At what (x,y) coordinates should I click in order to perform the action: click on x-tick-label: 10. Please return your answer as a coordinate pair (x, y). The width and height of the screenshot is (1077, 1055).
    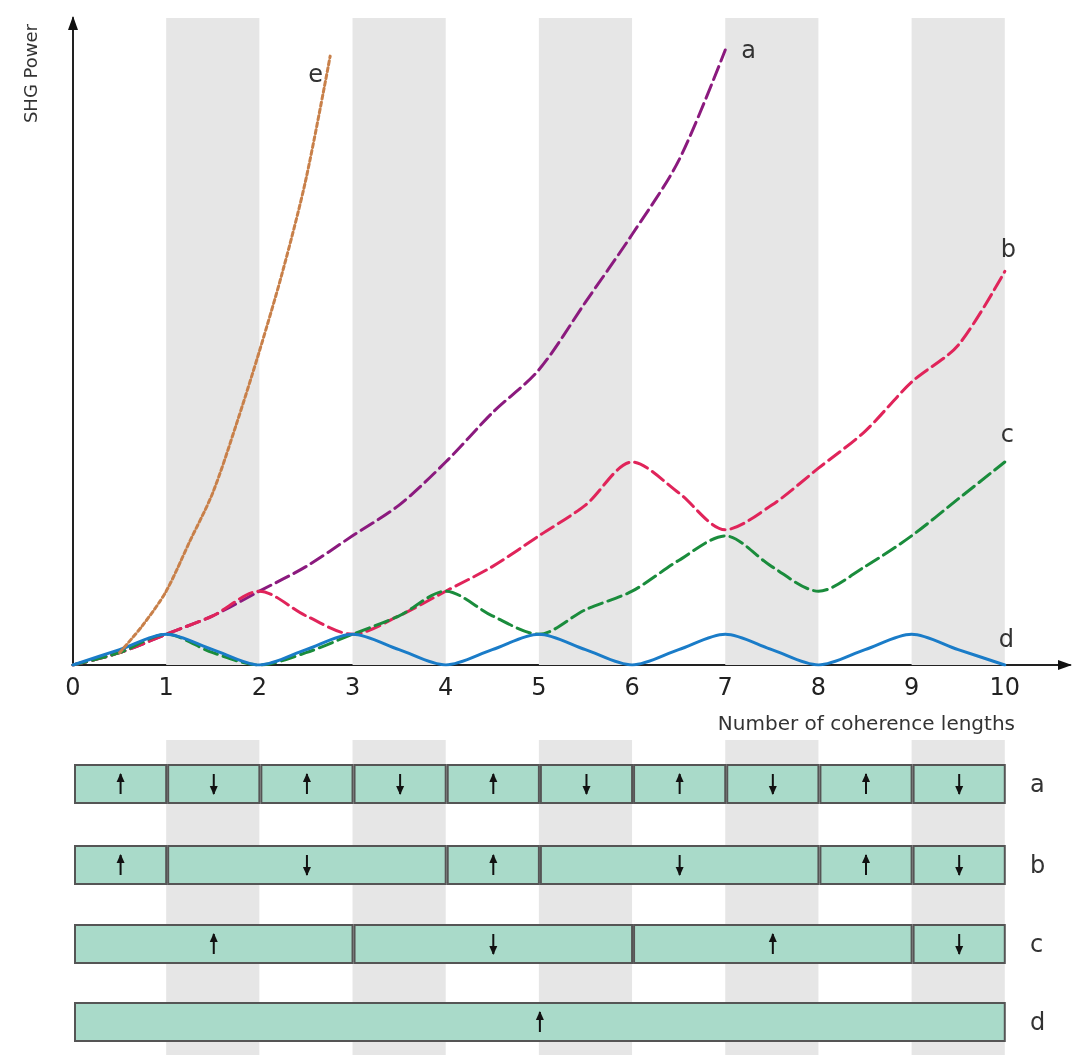
    Looking at the image, I should click on (1005, 687).